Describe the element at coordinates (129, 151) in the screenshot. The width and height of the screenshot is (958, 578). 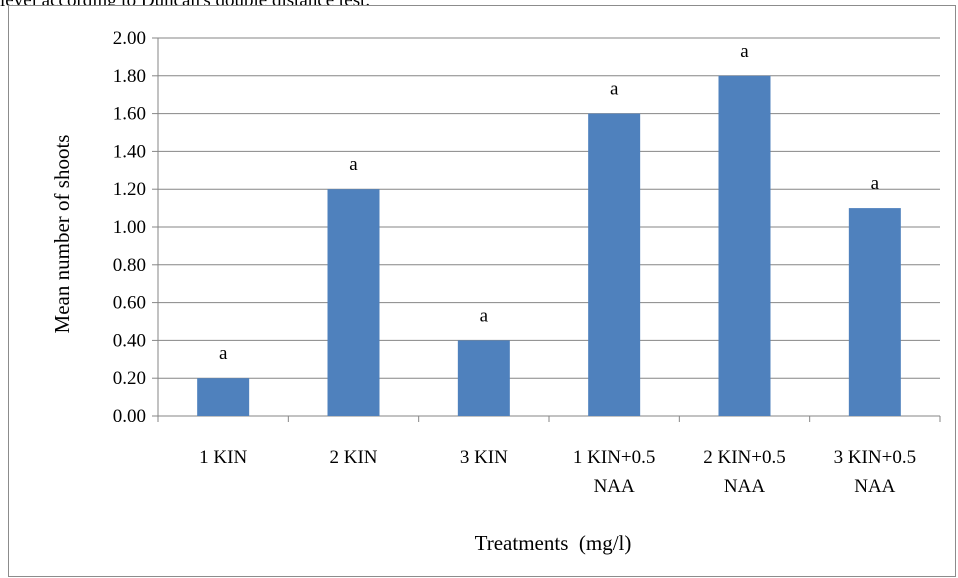
I see `y-tick-label: 1.40` at that location.